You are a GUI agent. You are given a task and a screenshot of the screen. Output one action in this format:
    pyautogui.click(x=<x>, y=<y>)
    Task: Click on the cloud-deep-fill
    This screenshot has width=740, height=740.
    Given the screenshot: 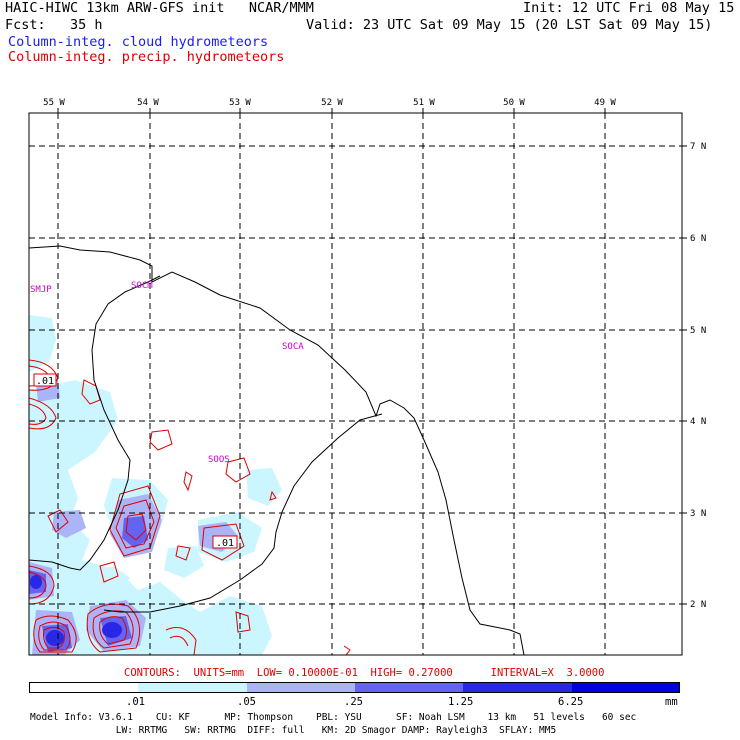 What is the action you would take?
    pyautogui.click(x=76, y=610)
    